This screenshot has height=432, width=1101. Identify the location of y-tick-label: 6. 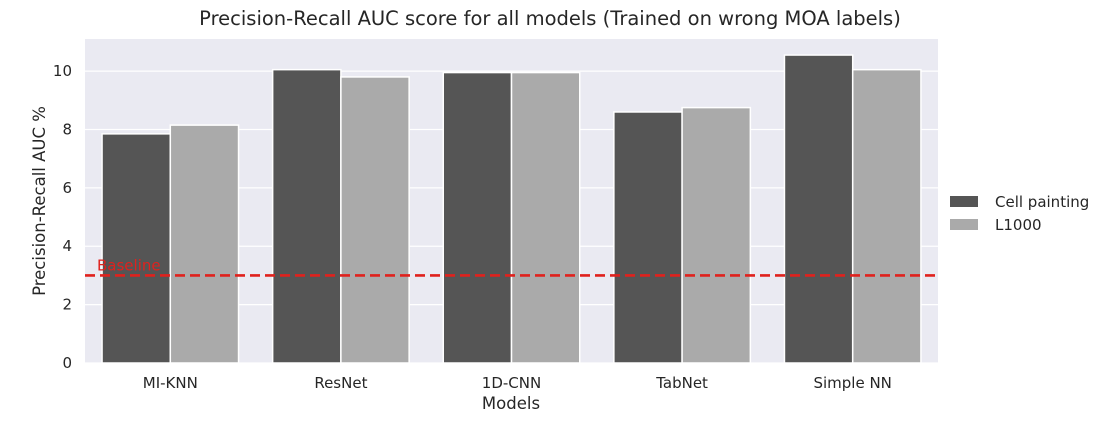
(67, 188).